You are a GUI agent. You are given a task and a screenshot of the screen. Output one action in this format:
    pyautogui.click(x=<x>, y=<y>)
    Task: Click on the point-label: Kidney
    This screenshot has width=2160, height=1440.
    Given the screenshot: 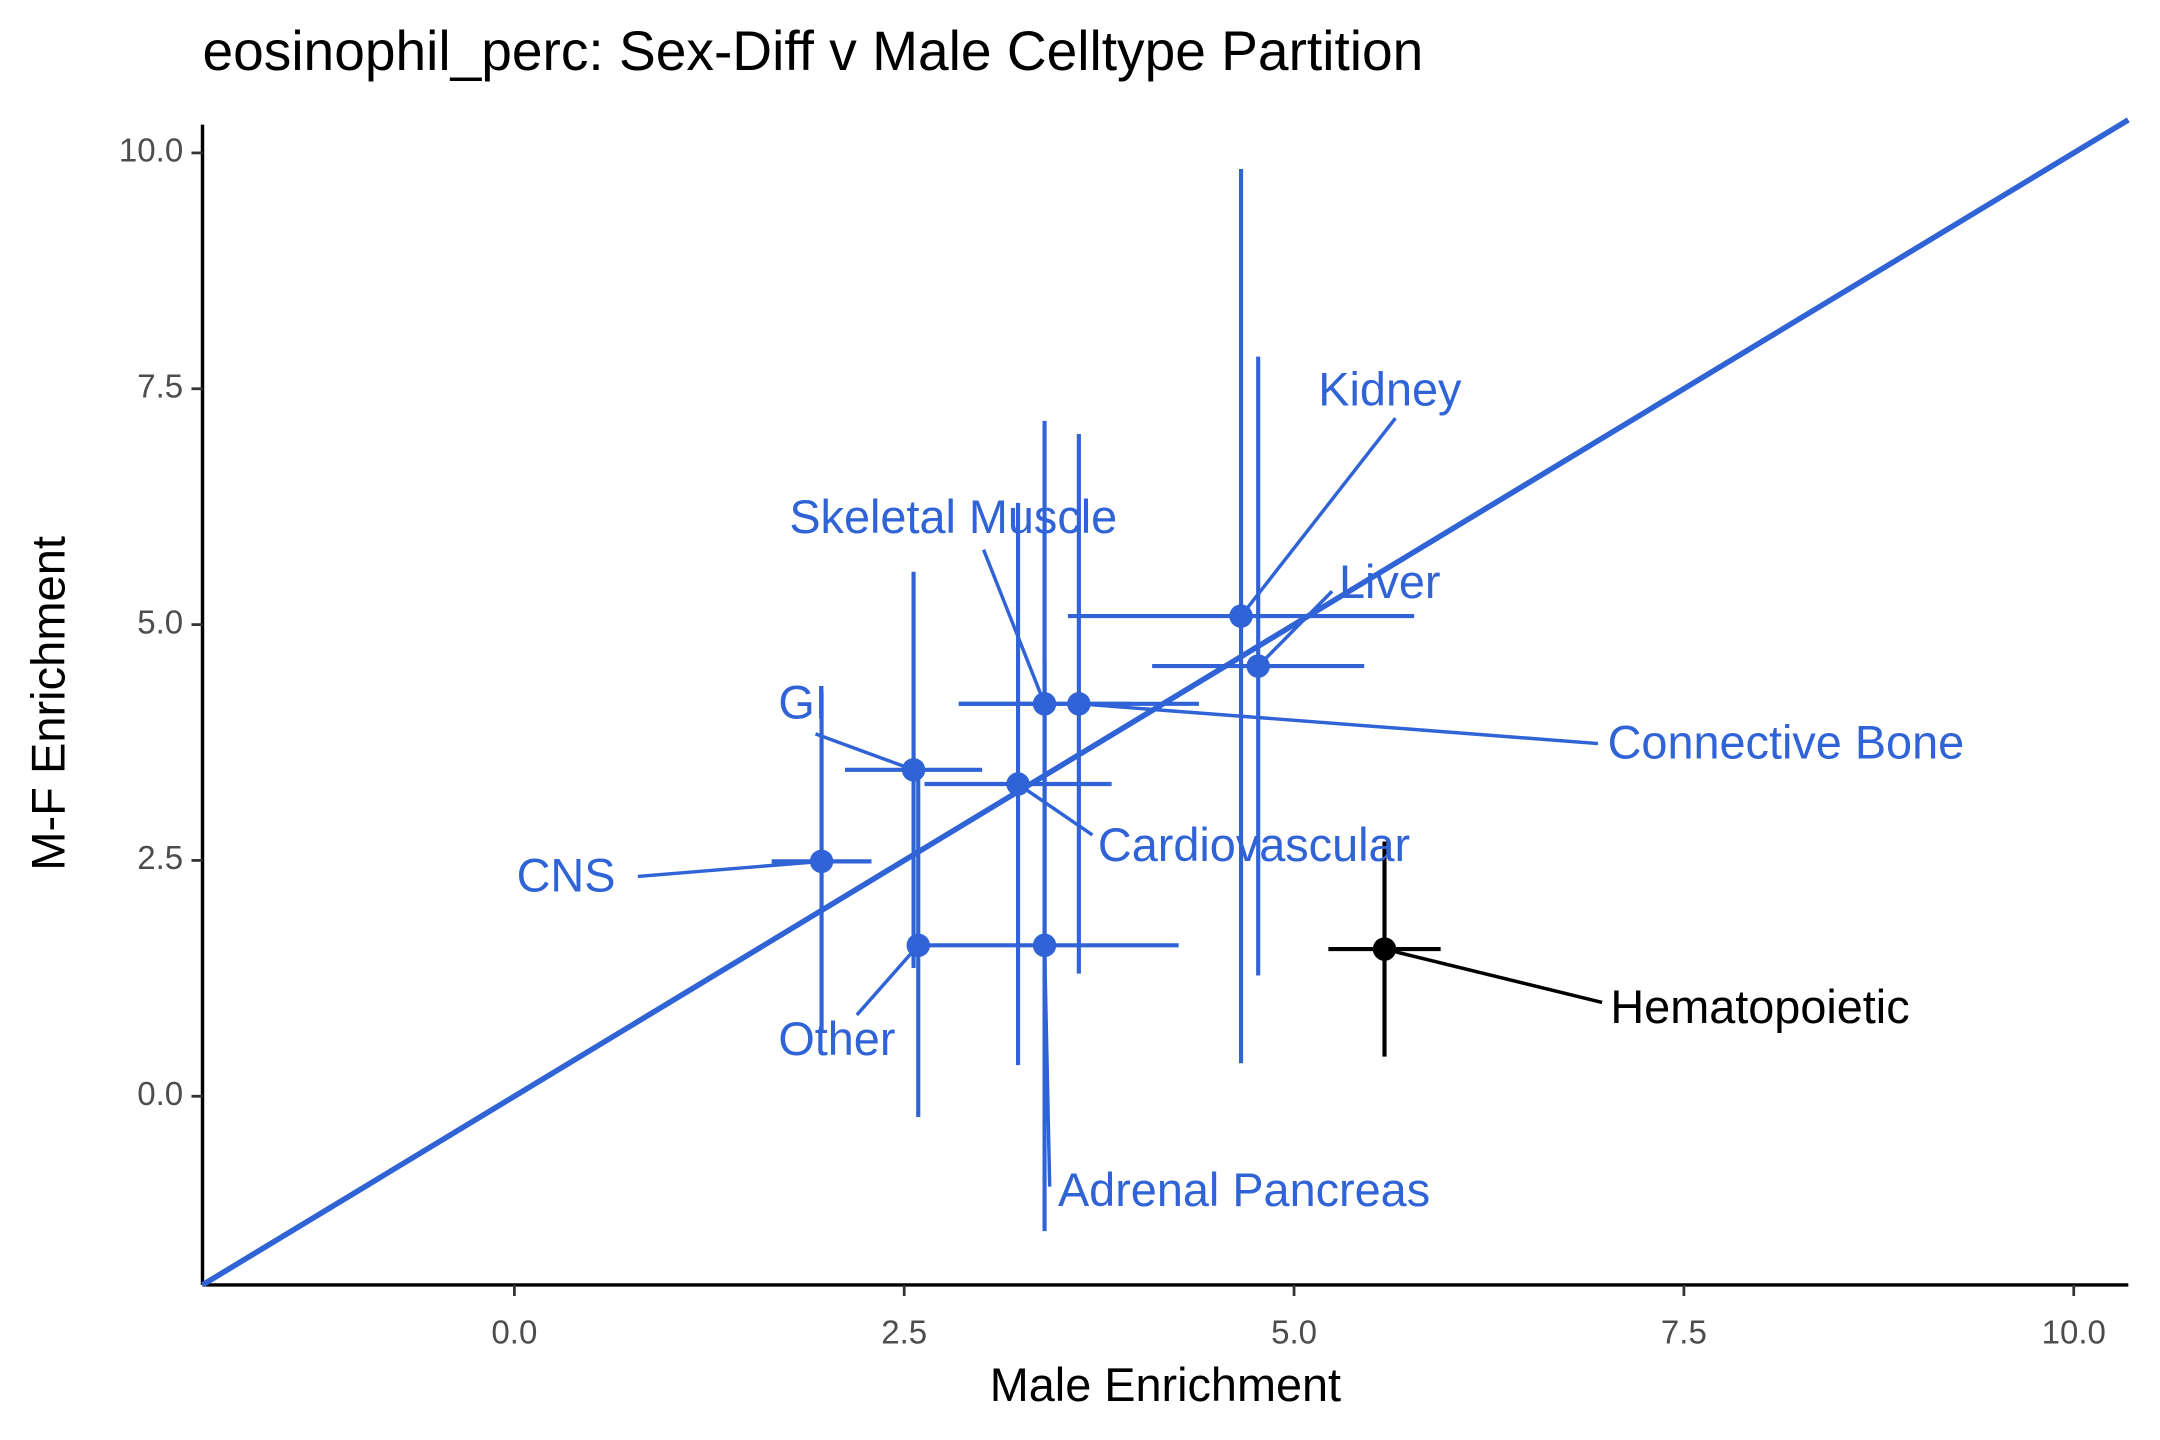 What is the action you would take?
    pyautogui.click(x=1390, y=389)
    